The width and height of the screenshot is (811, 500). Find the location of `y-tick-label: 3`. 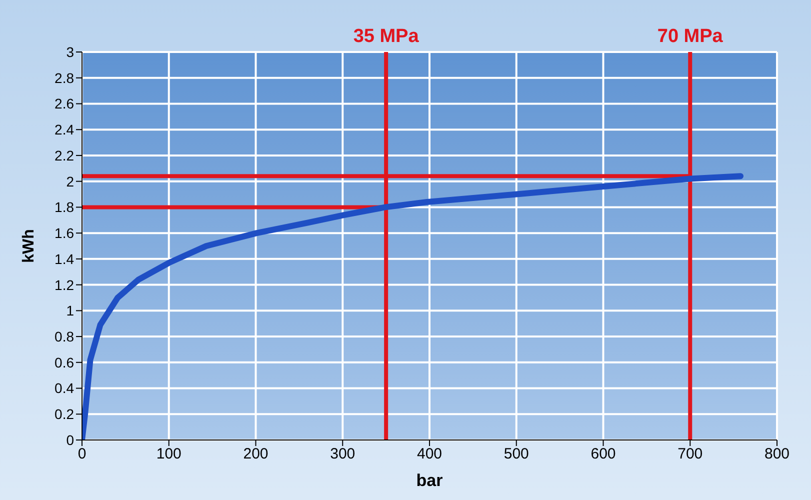

y-tick-label: 3 is located at coordinates (70, 52).